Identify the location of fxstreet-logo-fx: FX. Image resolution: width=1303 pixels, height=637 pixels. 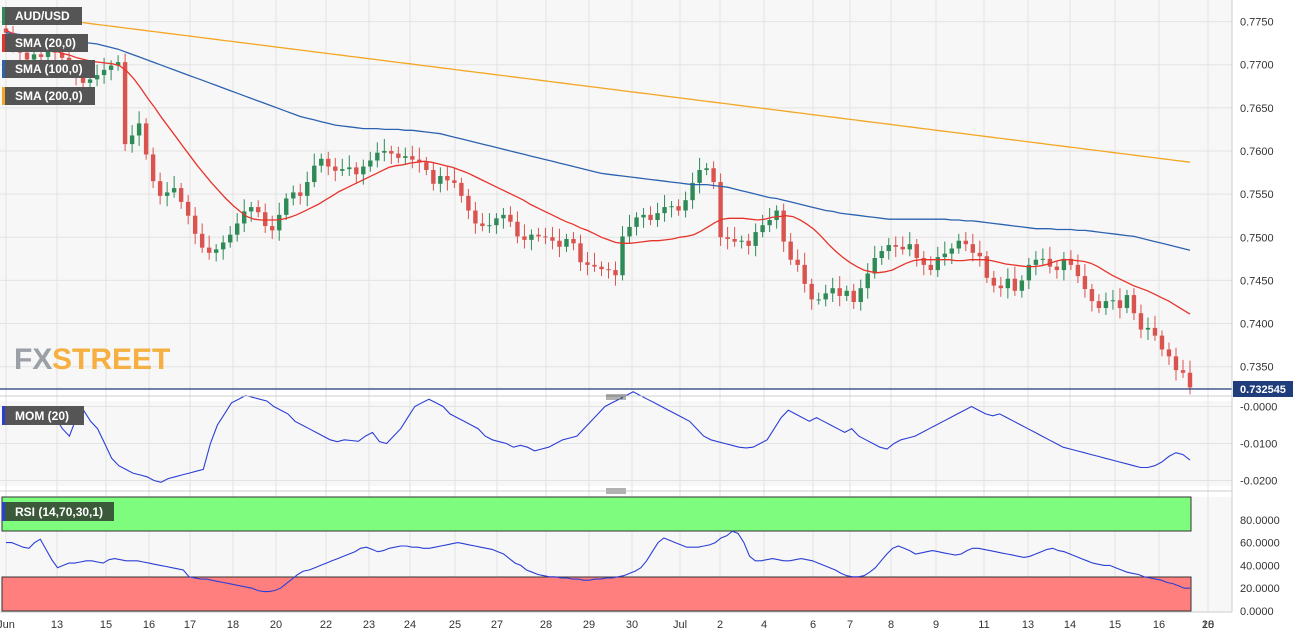
(33, 359).